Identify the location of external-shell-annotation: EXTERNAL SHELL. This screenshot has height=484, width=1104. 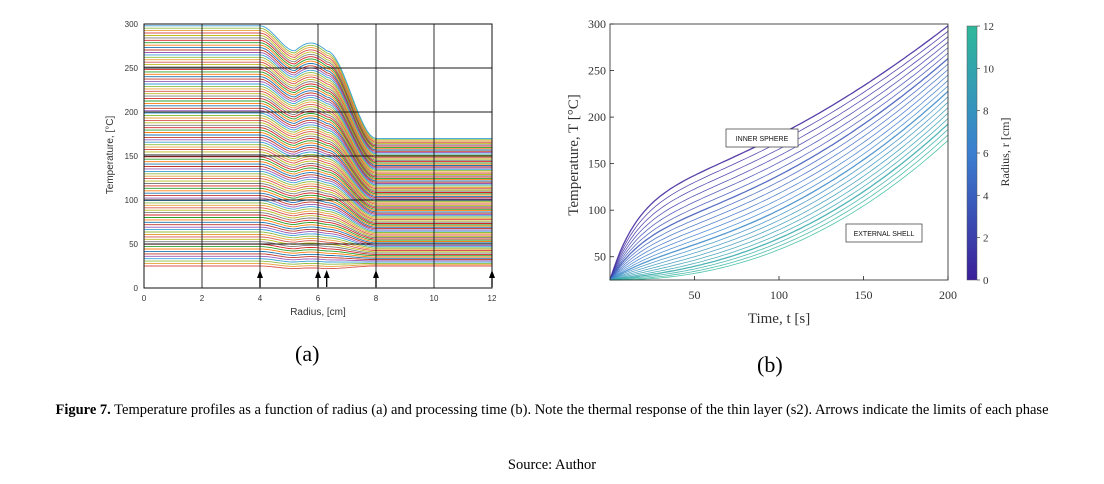
(884, 233).